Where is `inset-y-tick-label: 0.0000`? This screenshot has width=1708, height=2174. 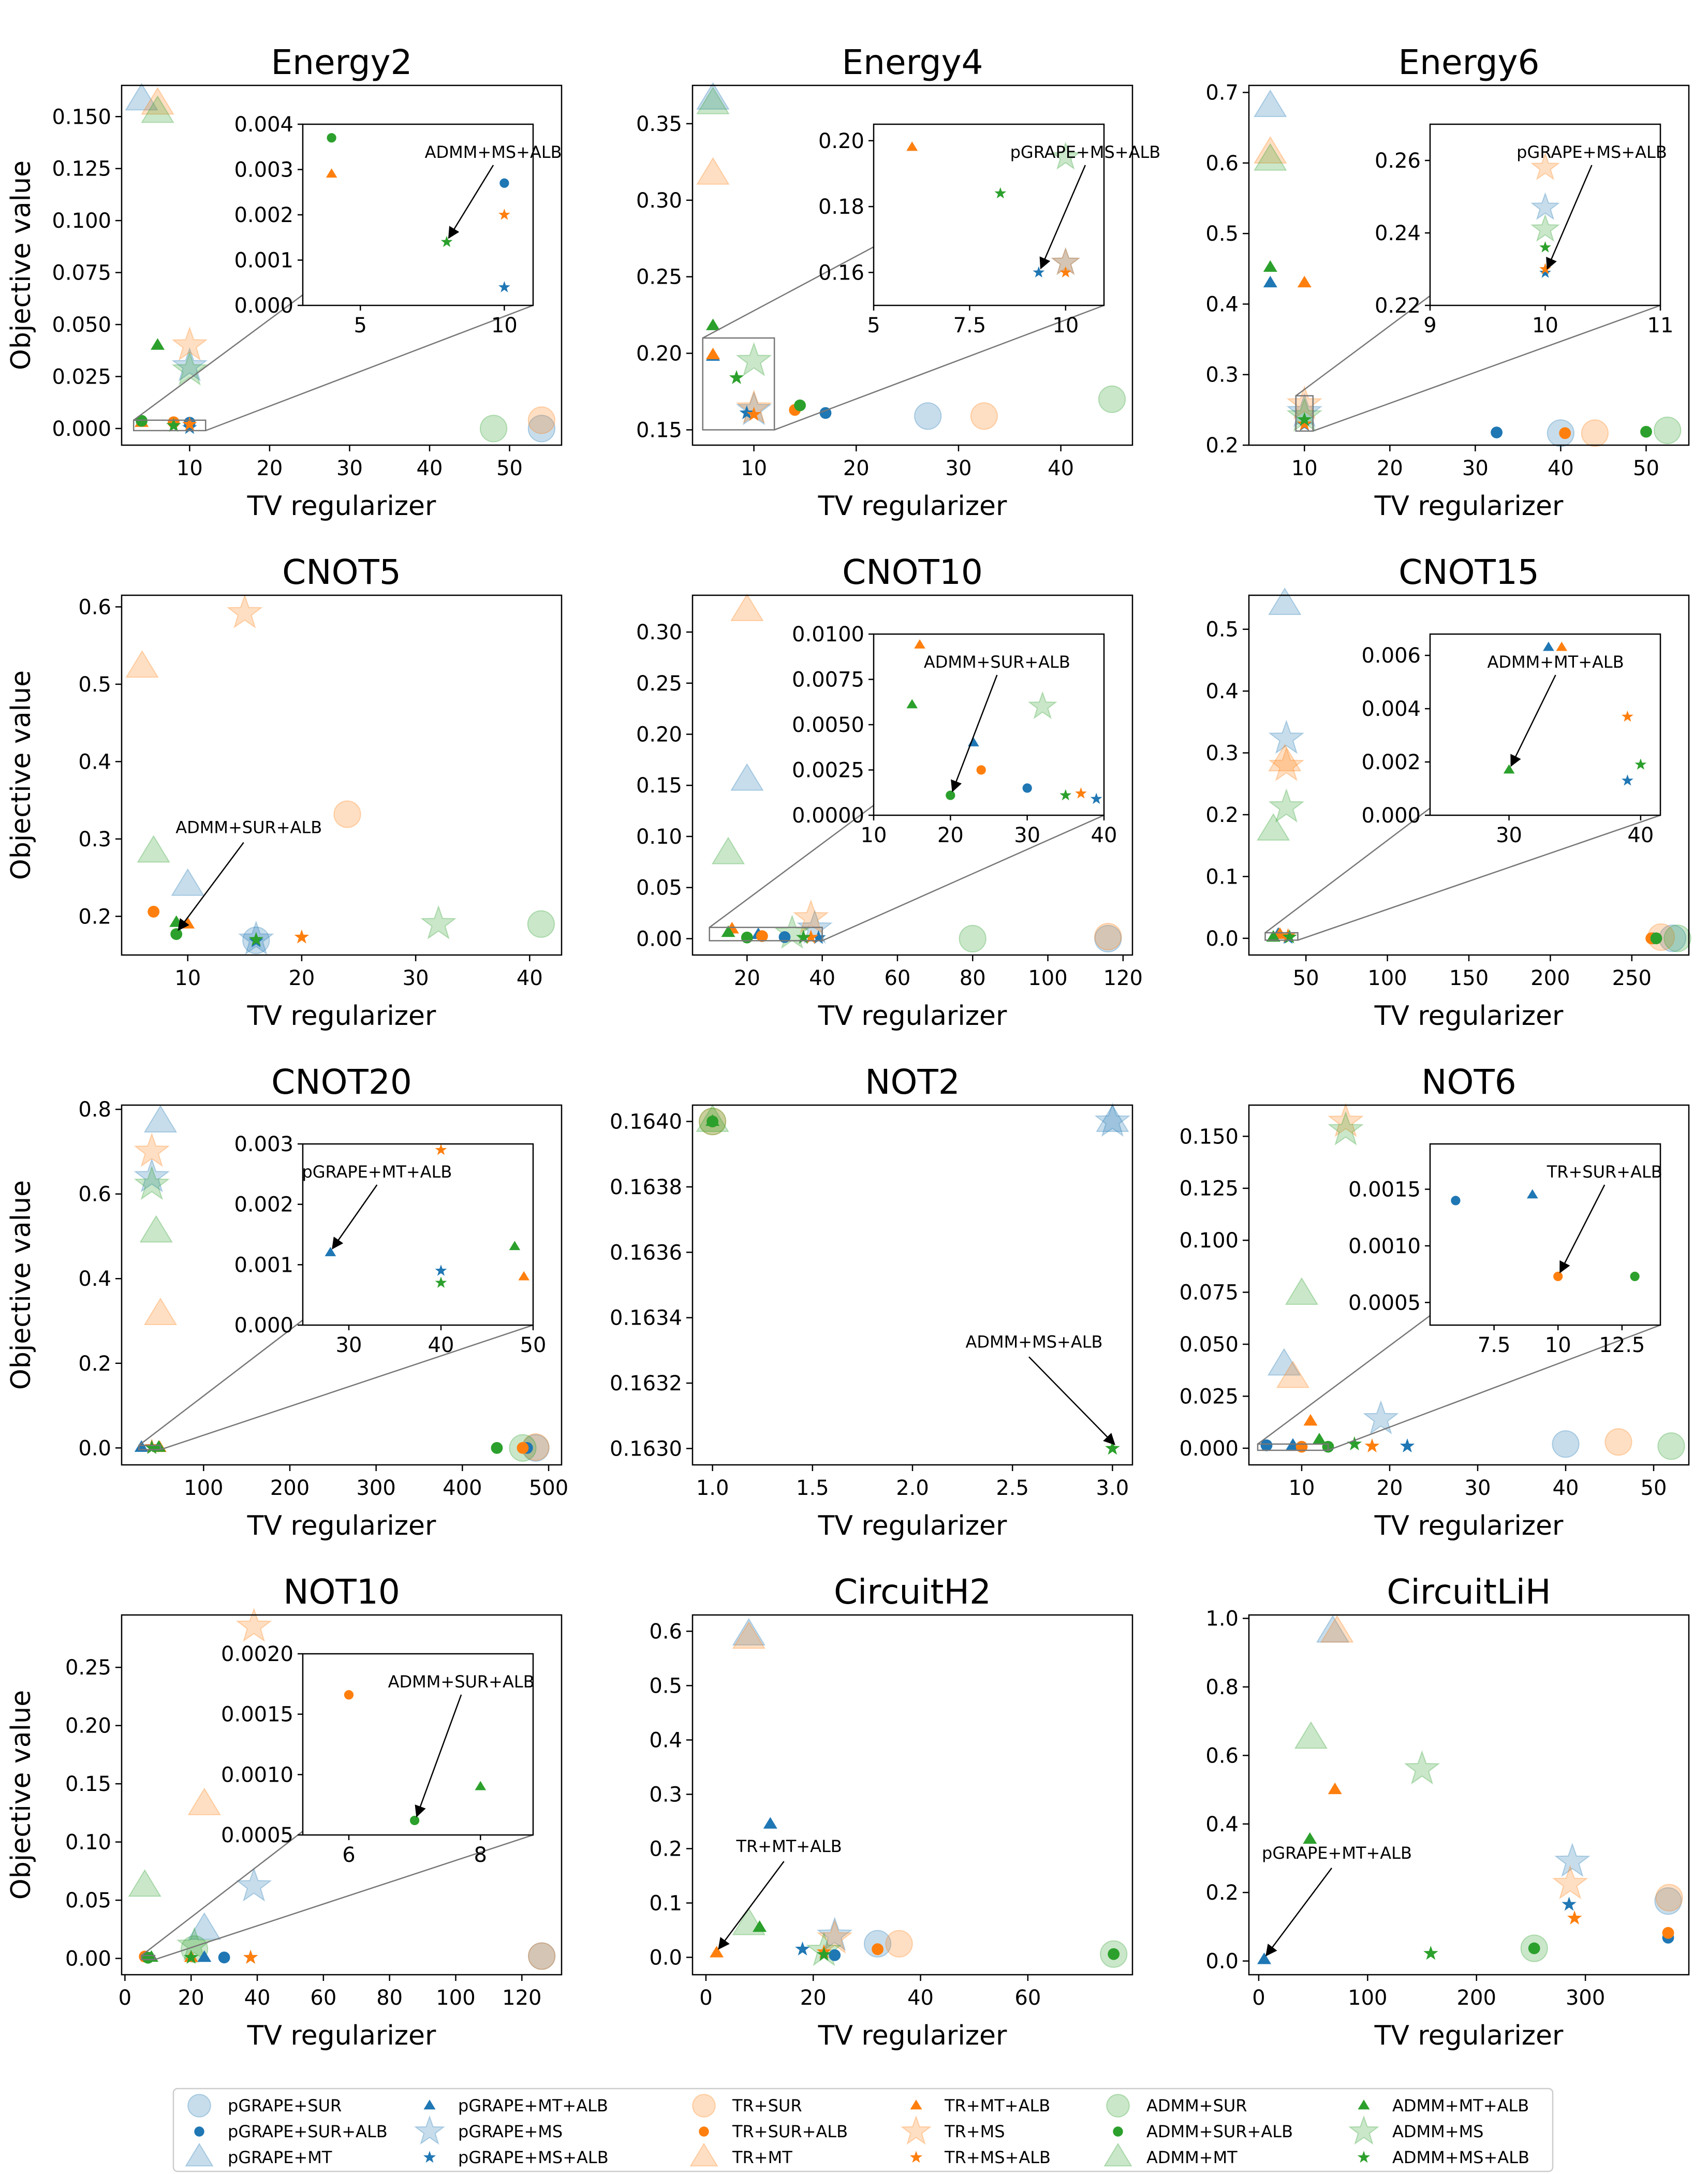
inset-y-tick-label: 0.0000 is located at coordinates (828, 816).